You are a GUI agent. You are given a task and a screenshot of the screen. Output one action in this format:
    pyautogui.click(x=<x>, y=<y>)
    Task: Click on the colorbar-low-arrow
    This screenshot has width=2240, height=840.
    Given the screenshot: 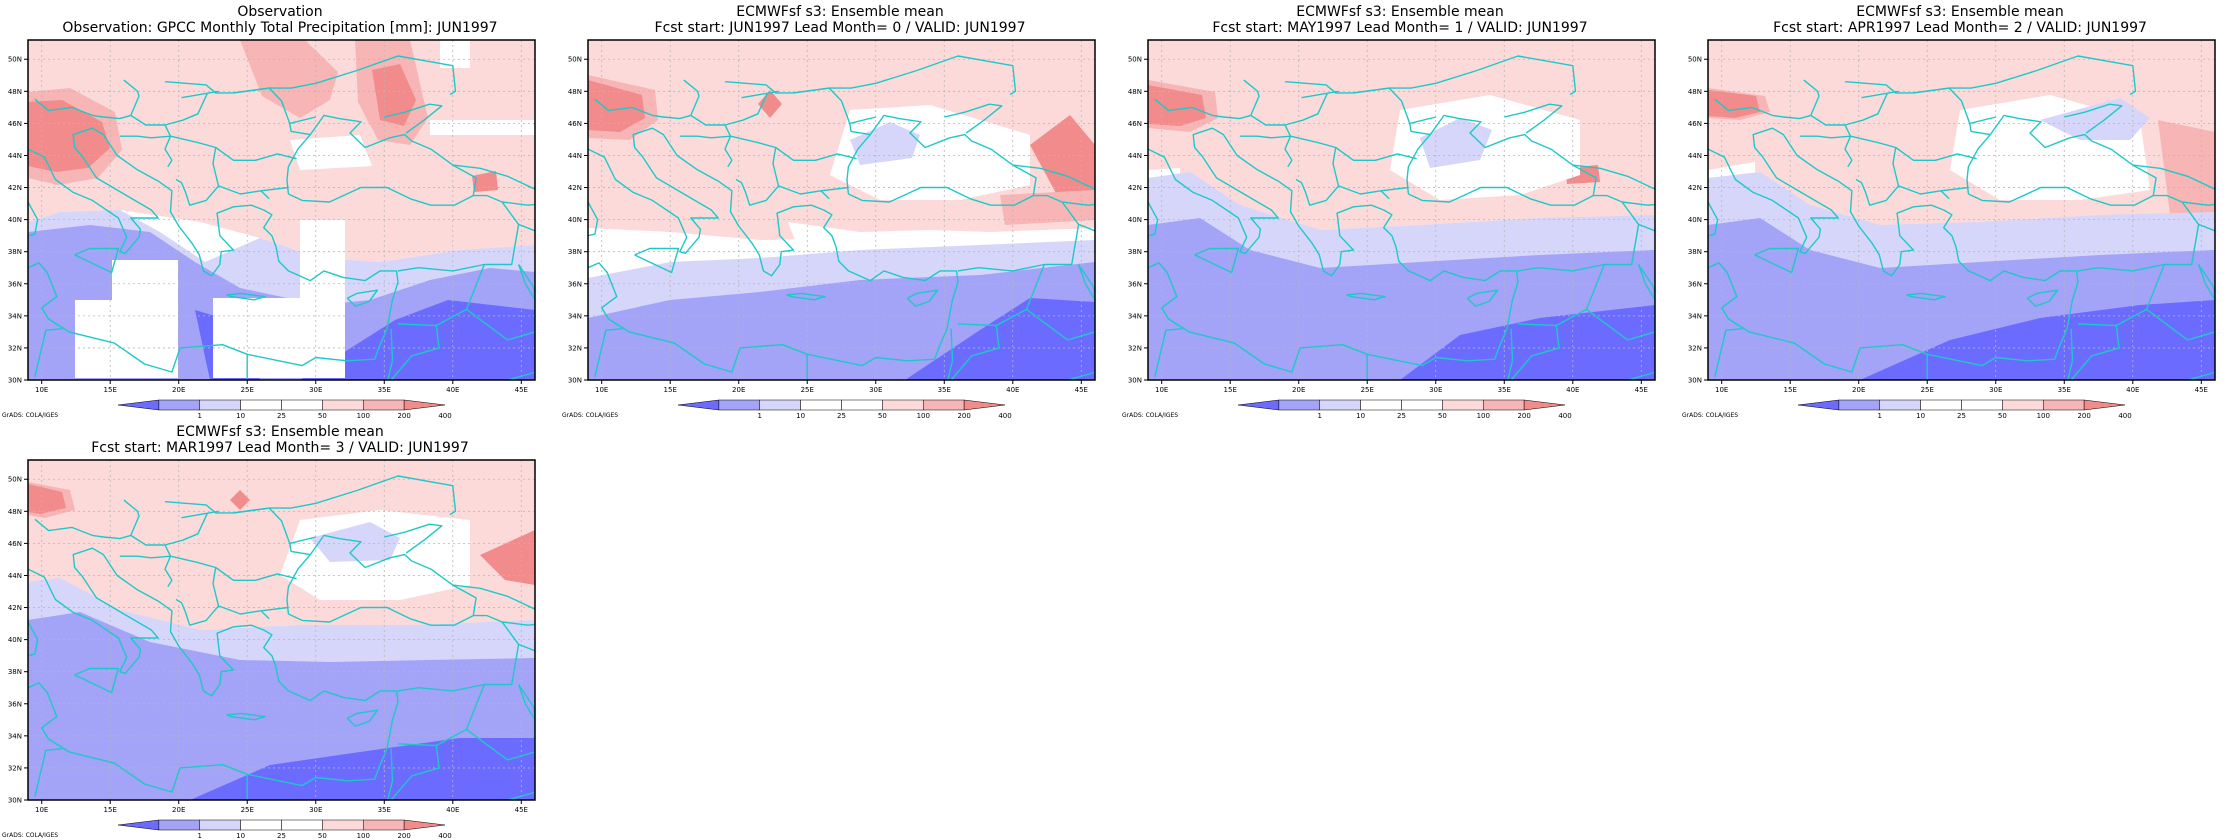 What is the action you would take?
    pyautogui.click(x=1258, y=405)
    